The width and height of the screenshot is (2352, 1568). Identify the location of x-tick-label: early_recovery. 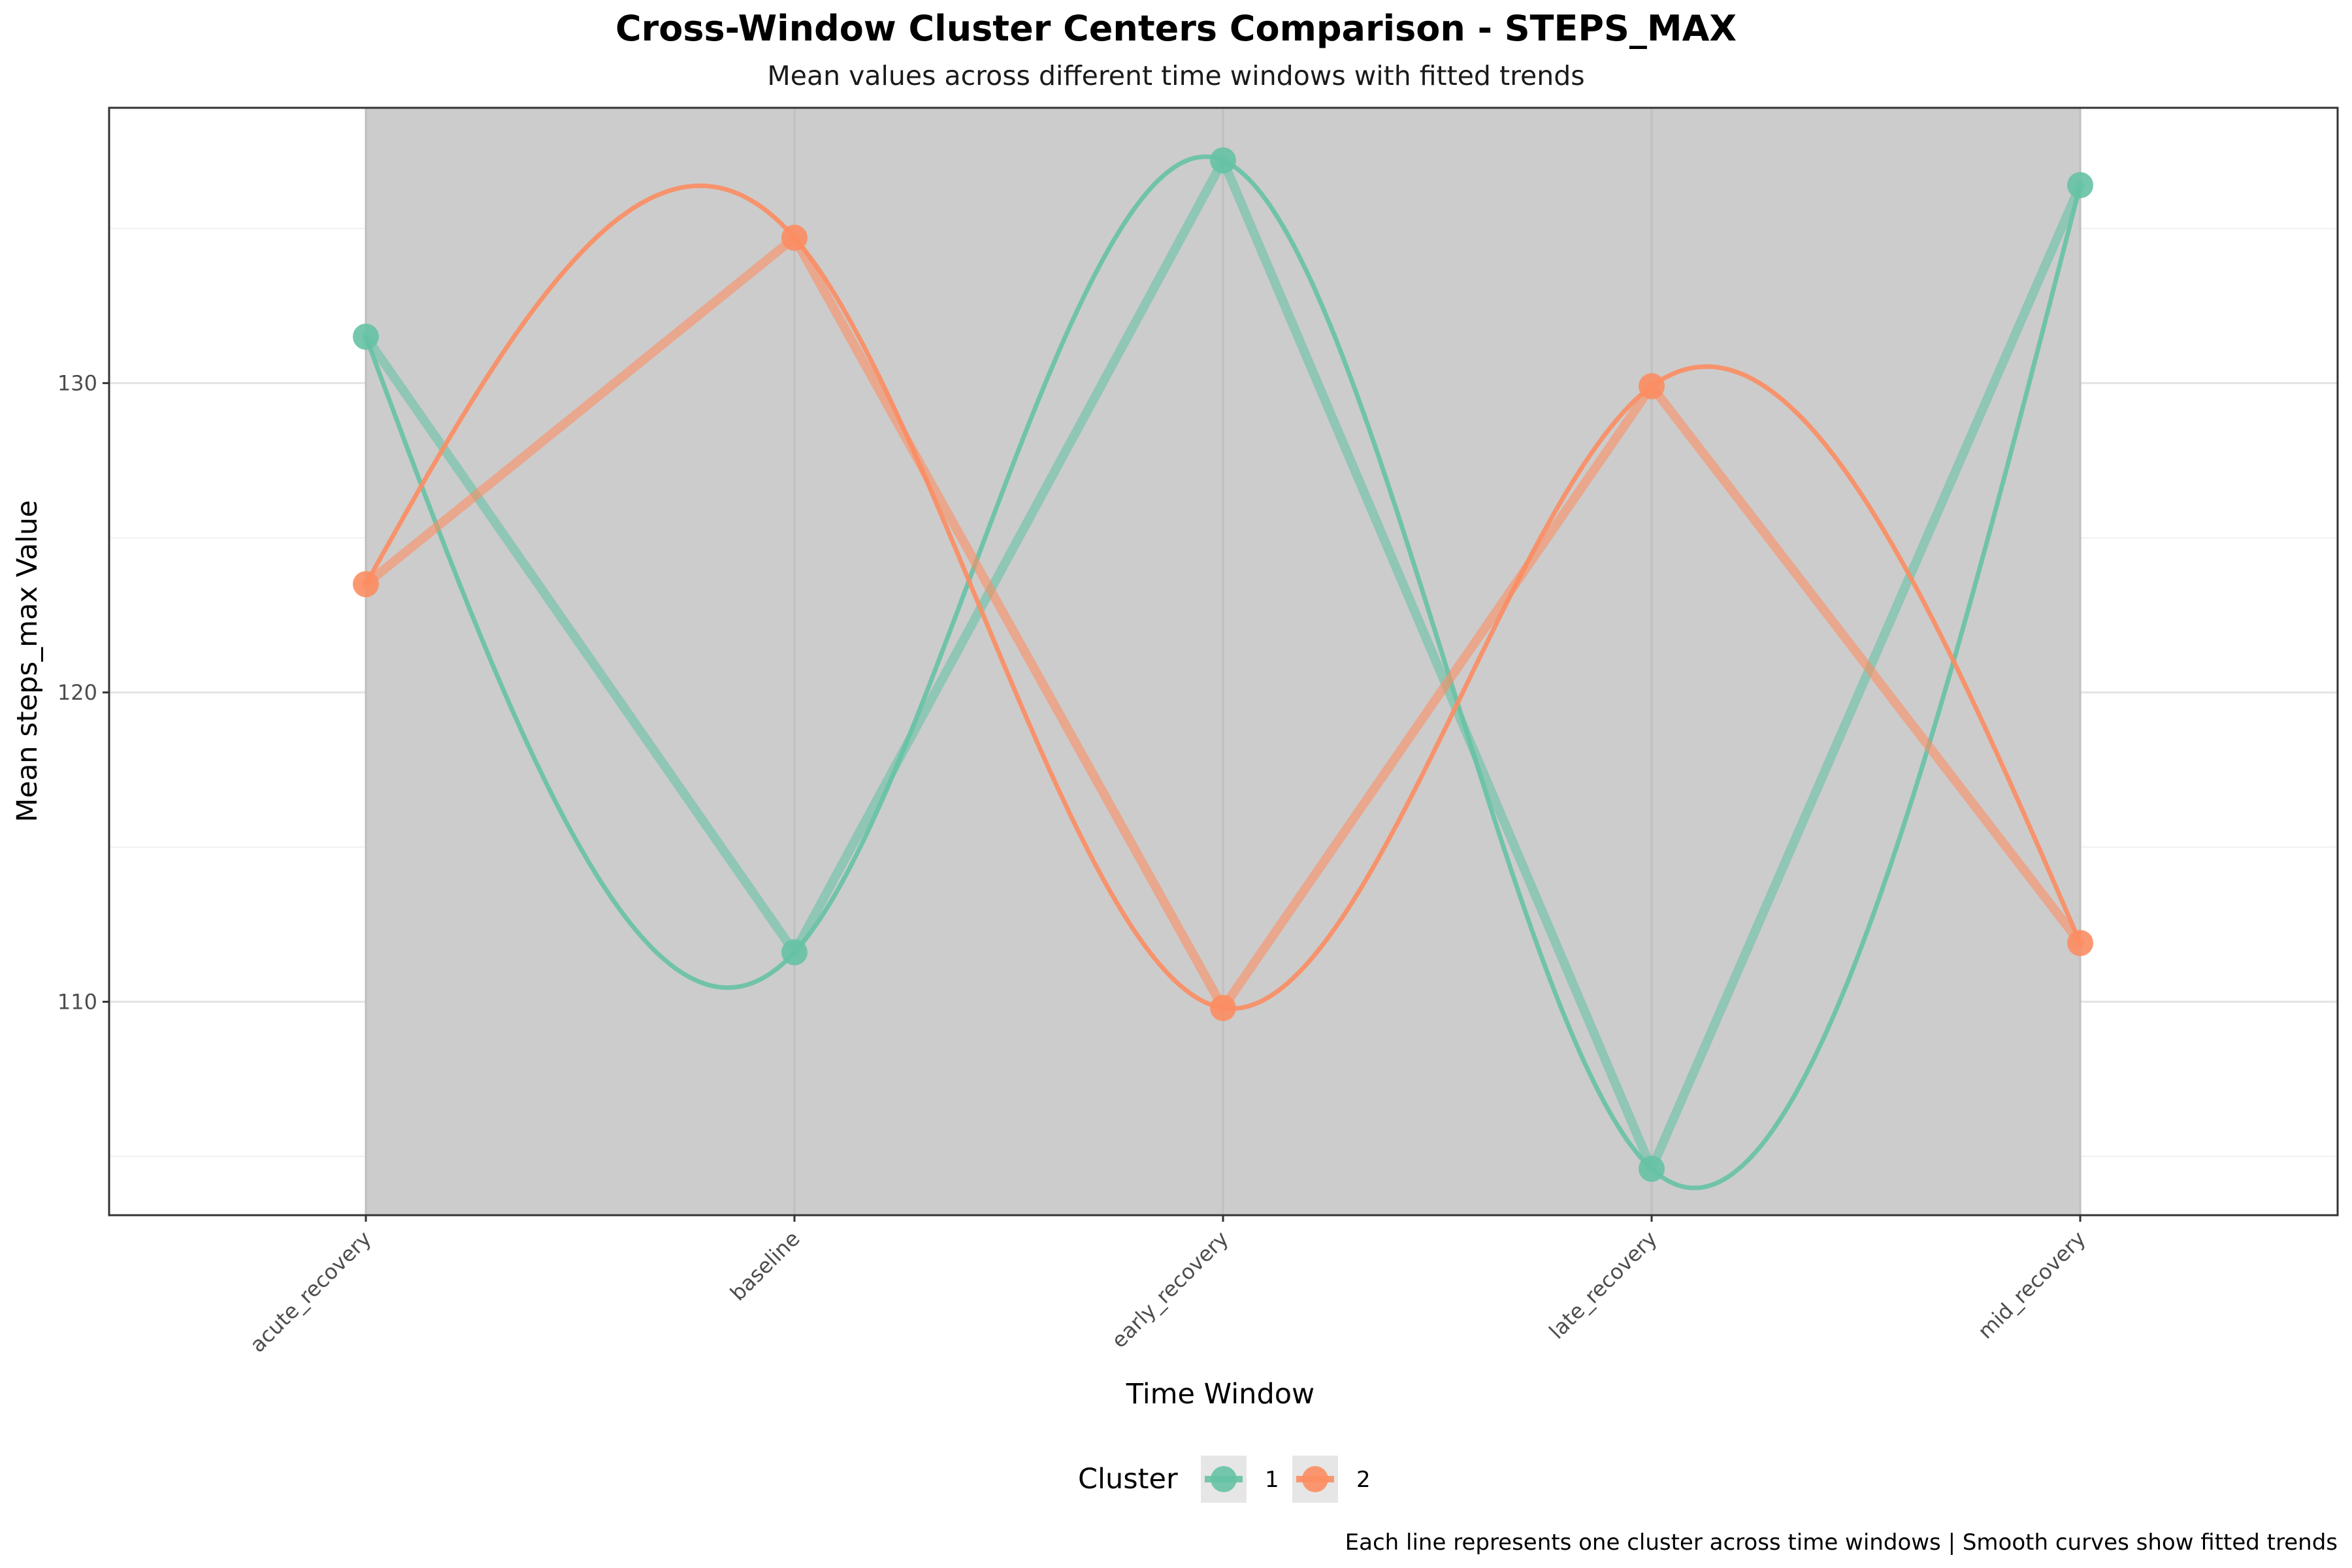
(1170, 1289).